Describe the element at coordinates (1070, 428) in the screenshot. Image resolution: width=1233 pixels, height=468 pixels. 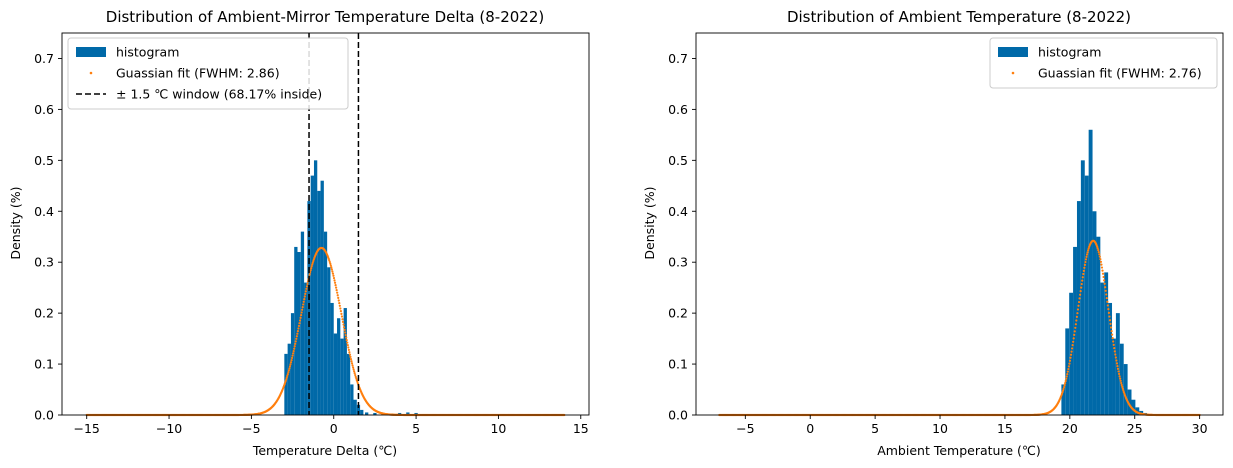
I see `x-tick-label: 20` at that location.